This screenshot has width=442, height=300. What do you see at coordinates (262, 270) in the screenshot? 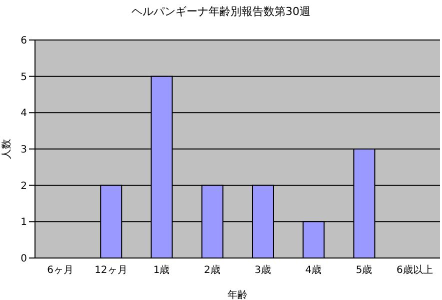
I see `x-tick-label: 3歳` at bounding box center [262, 270].